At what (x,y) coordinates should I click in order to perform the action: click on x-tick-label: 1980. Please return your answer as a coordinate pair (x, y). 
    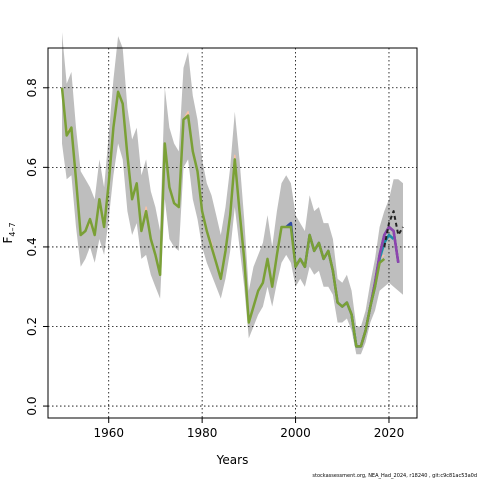
    Looking at the image, I should click on (202, 433).